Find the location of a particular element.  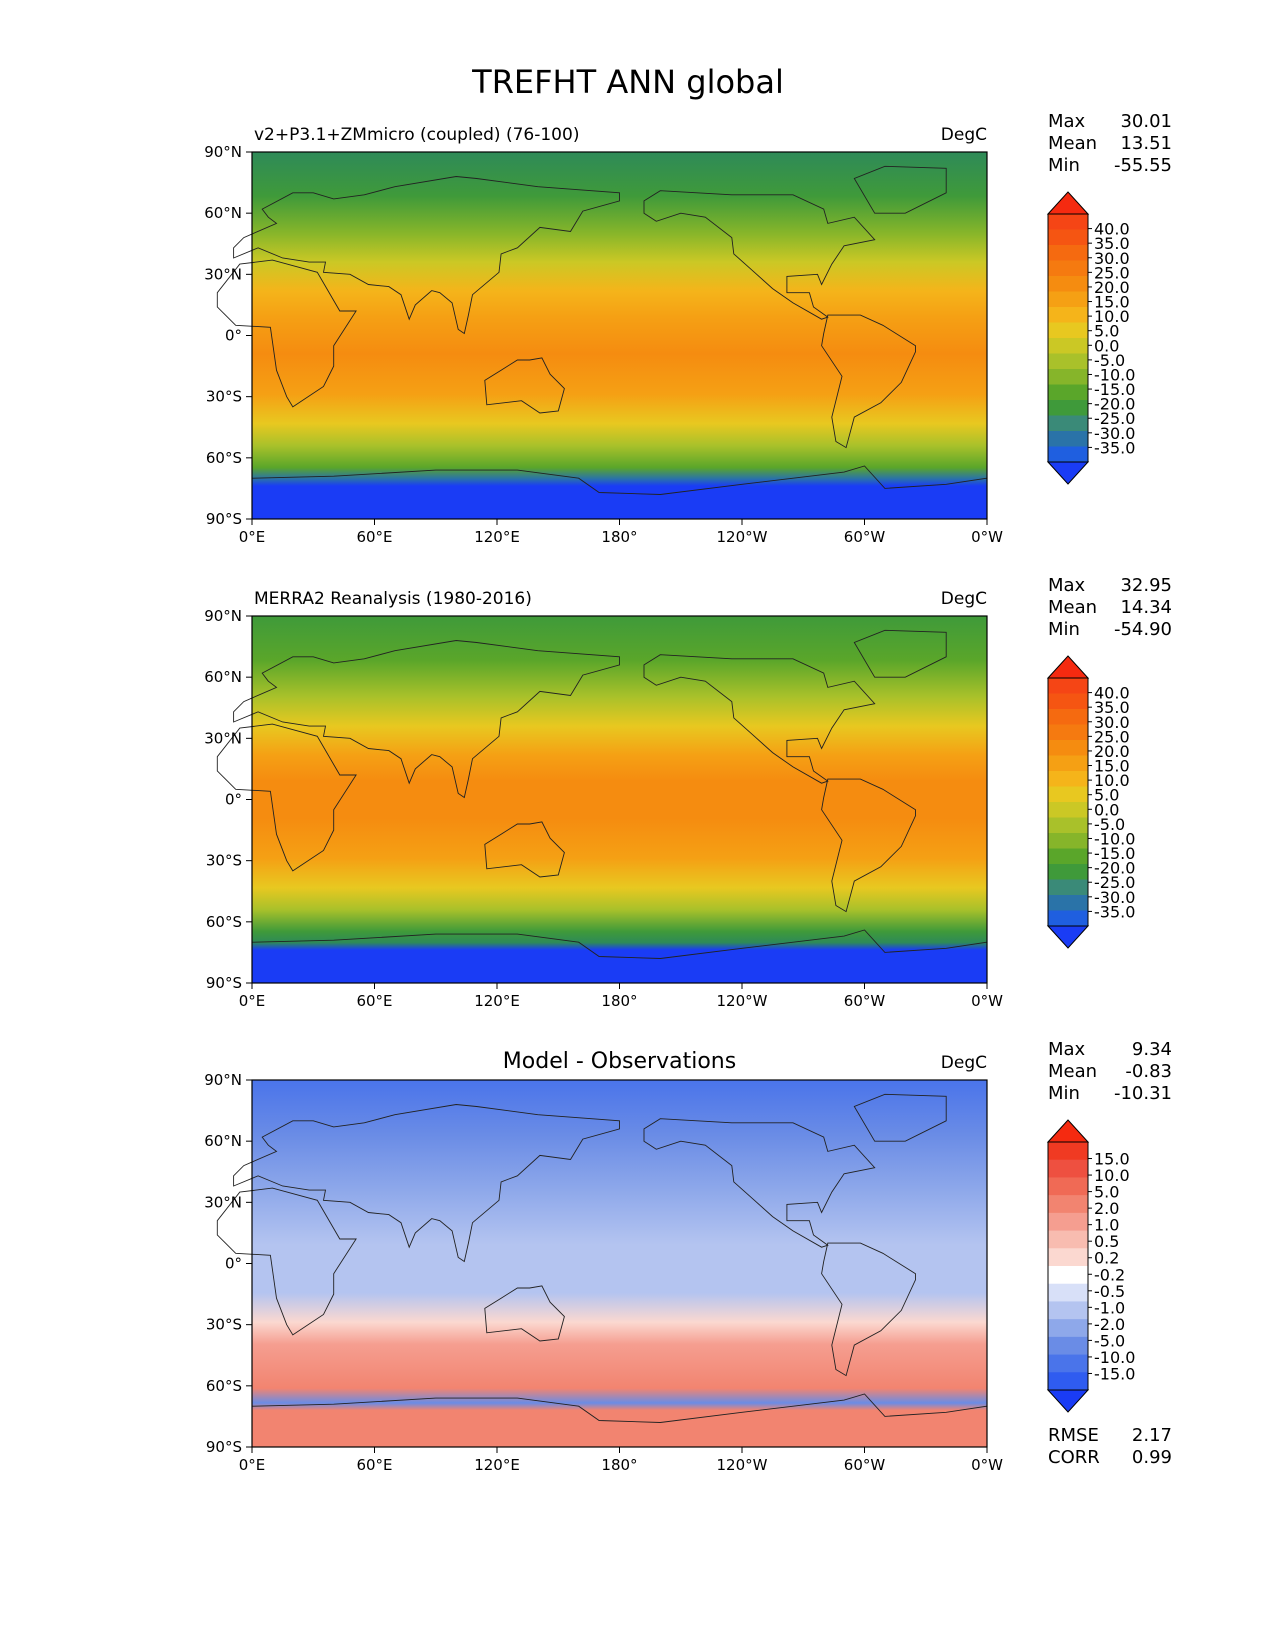

colorbar-label: 40.0 is located at coordinates (1112, 229).